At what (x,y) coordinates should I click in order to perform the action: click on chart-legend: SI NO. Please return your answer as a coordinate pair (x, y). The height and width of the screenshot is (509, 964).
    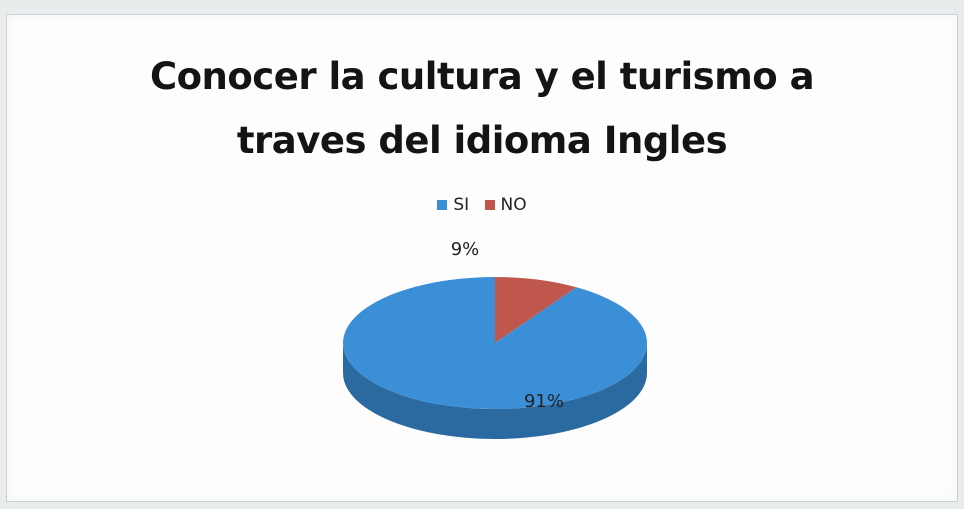
    Looking at the image, I should click on (482, 205).